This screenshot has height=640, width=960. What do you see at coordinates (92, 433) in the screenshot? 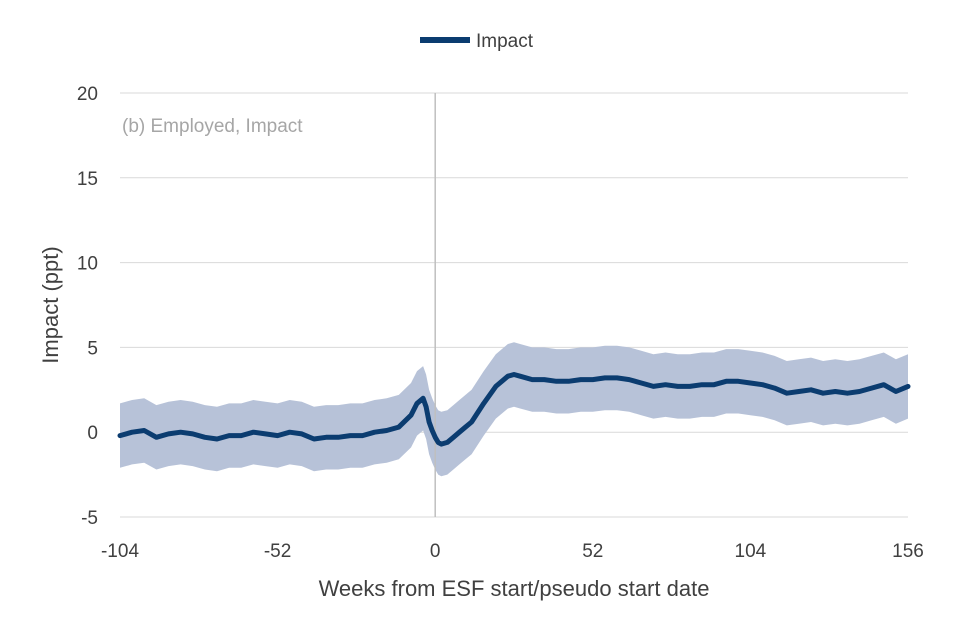
I see `y-tick-label: 0` at bounding box center [92, 433].